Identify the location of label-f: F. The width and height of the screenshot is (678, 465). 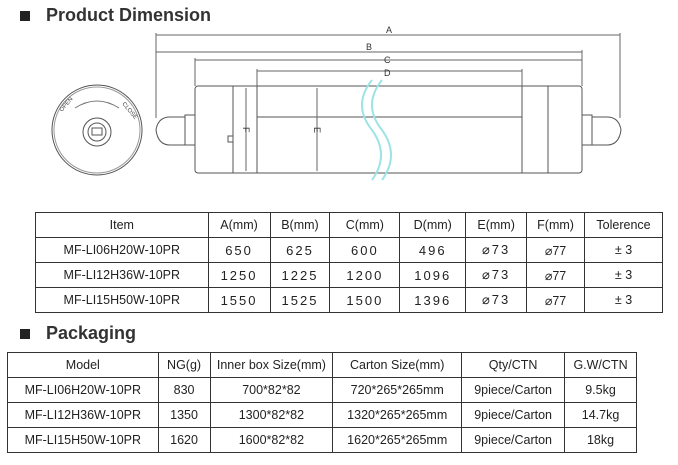
(246, 130).